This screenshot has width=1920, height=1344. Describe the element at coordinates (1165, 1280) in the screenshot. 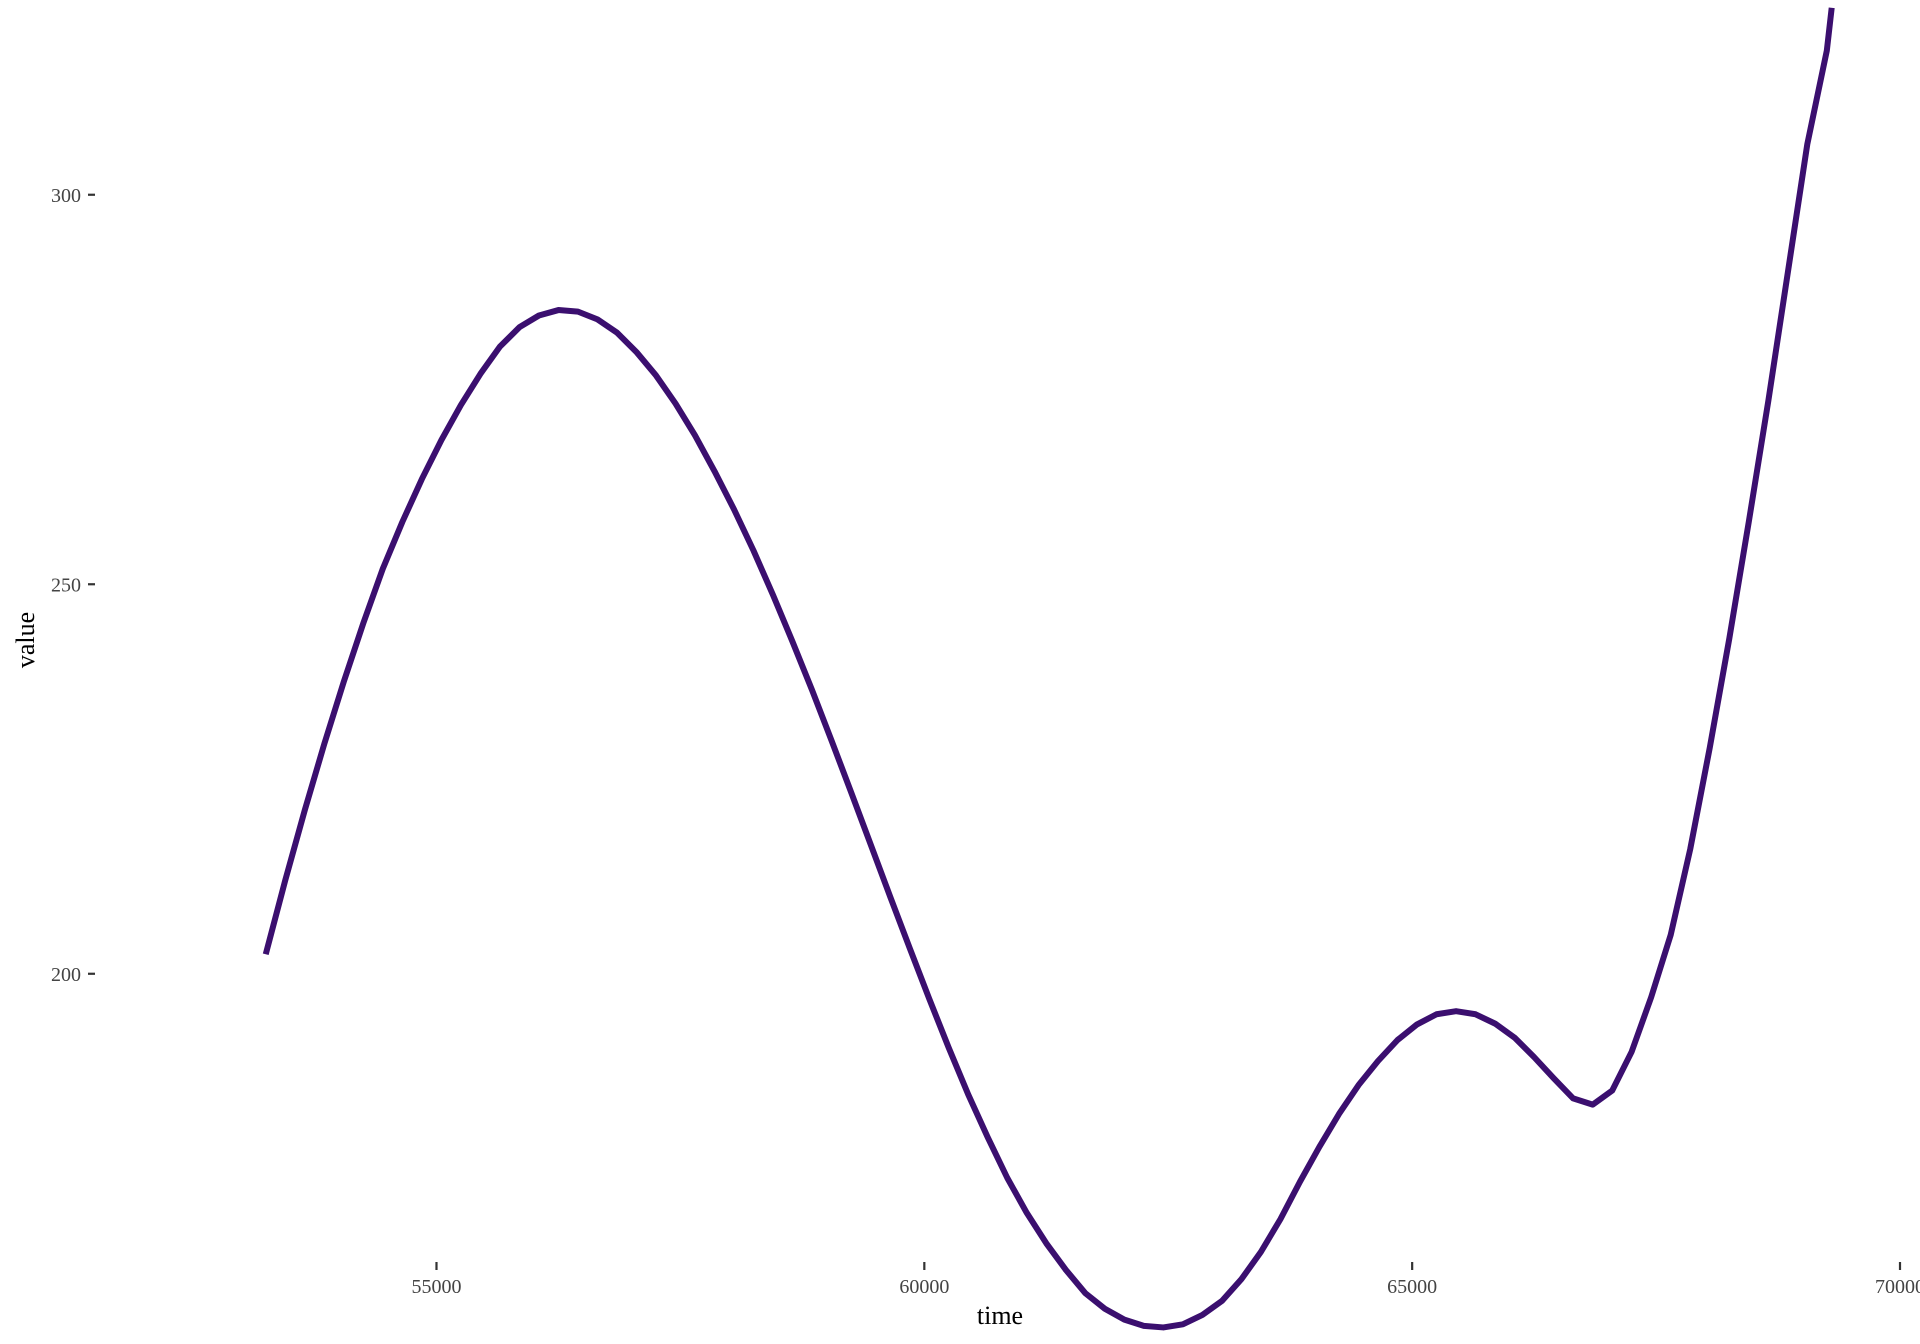

I see `x-axis: 55000 60000 65000 70000` at that location.